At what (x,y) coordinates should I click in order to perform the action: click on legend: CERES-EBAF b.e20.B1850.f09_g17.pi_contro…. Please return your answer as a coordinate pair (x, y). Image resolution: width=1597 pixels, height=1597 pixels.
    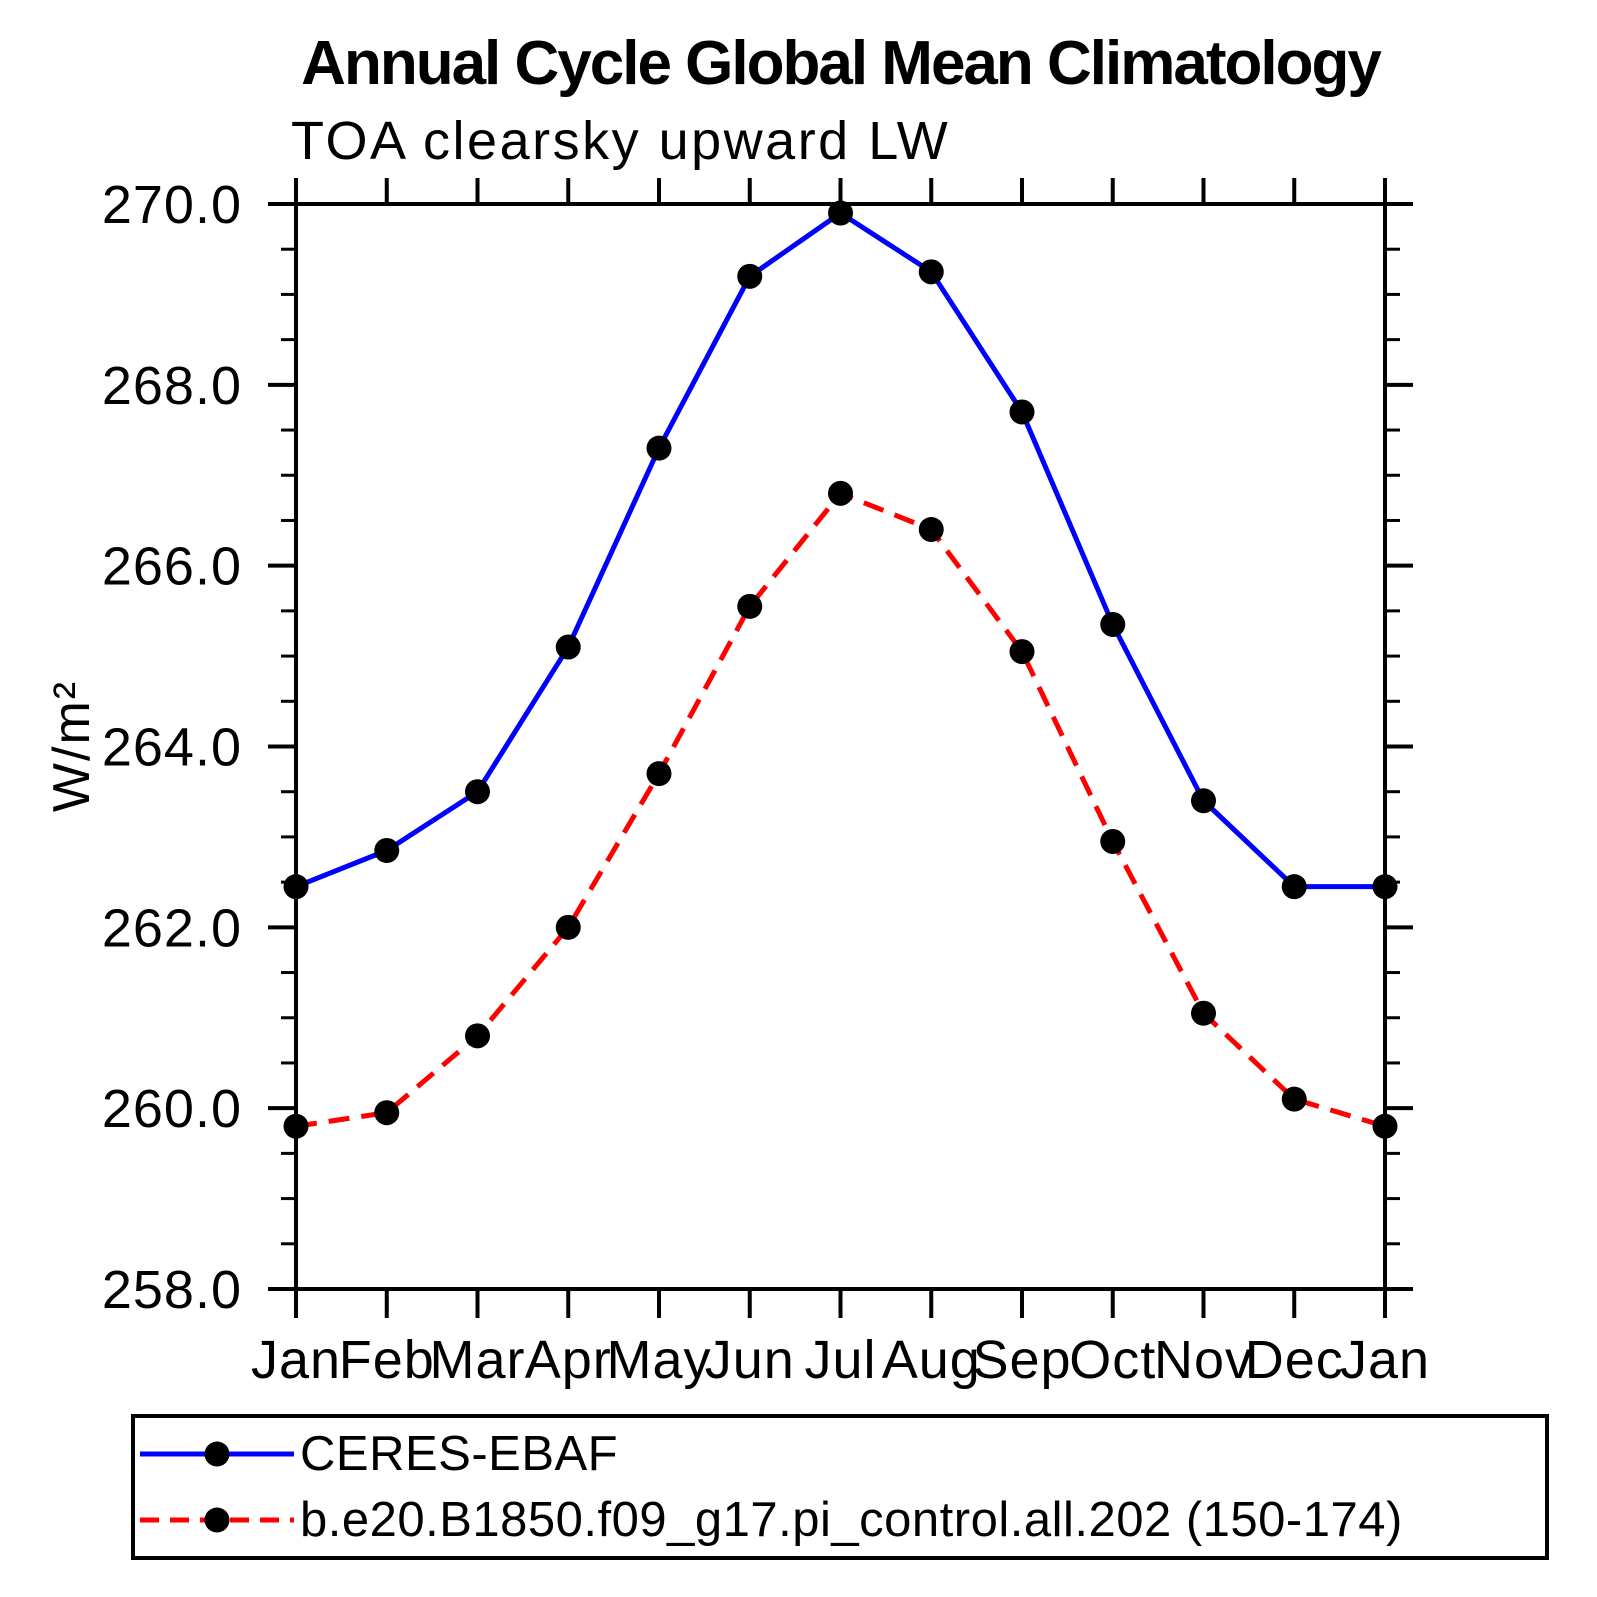
    Looking at the image, I should click on (840, 1487).